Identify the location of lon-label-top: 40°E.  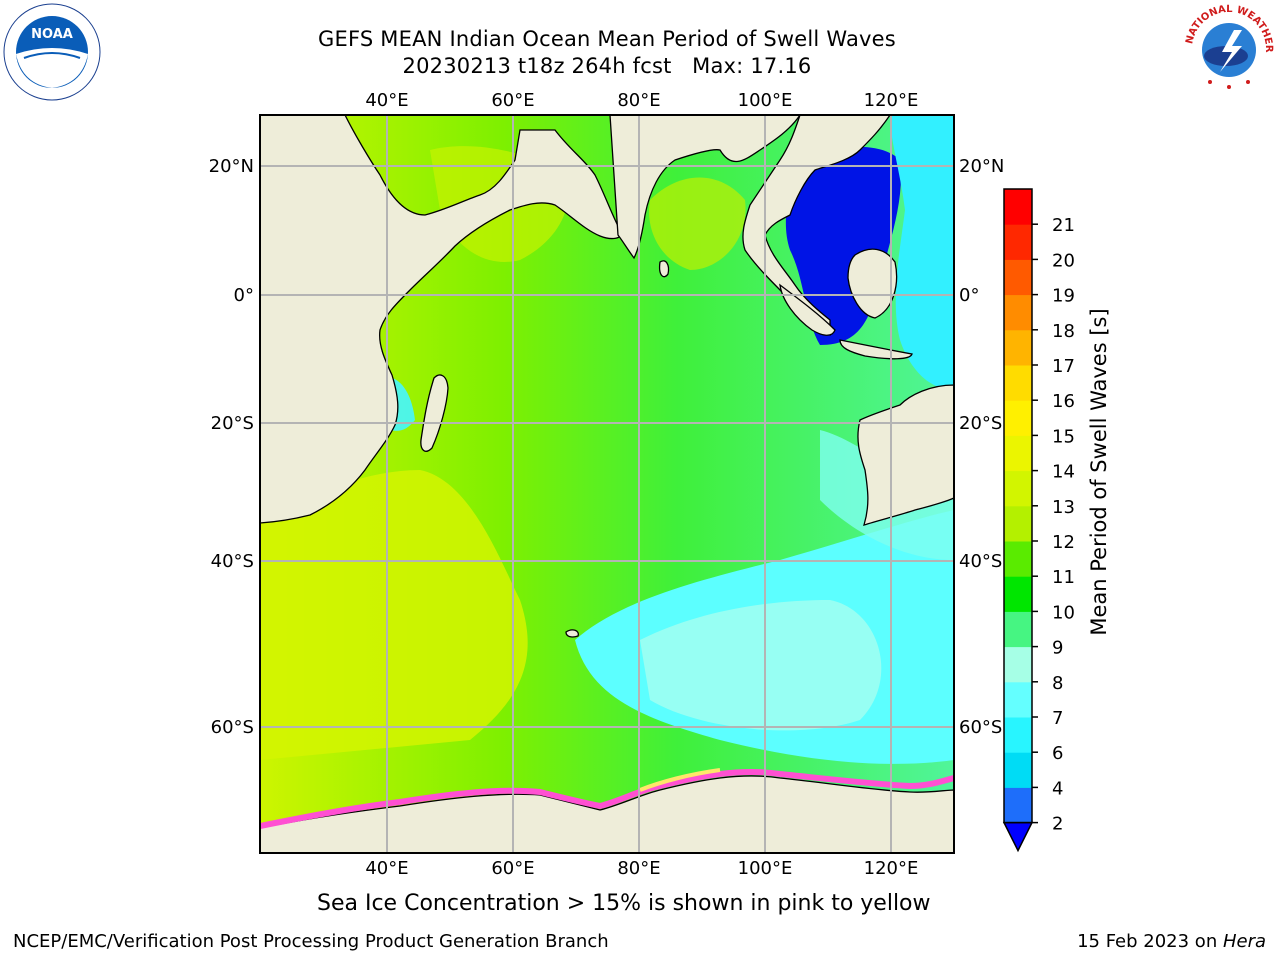
(386, 100).